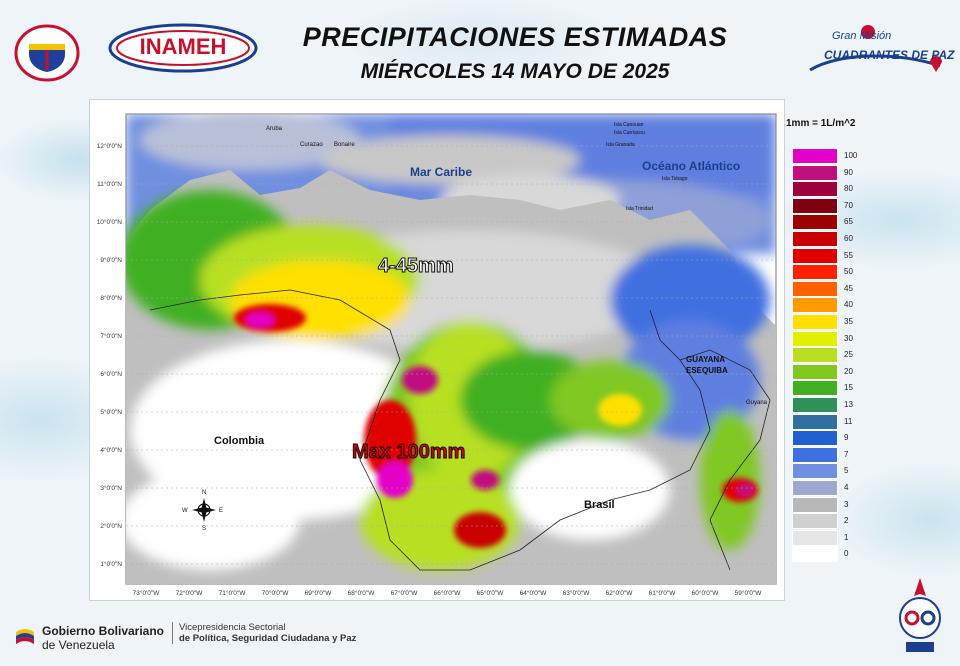 The image size is (960, 666). I want to click on bicentenario-logo, so click(920, 615).